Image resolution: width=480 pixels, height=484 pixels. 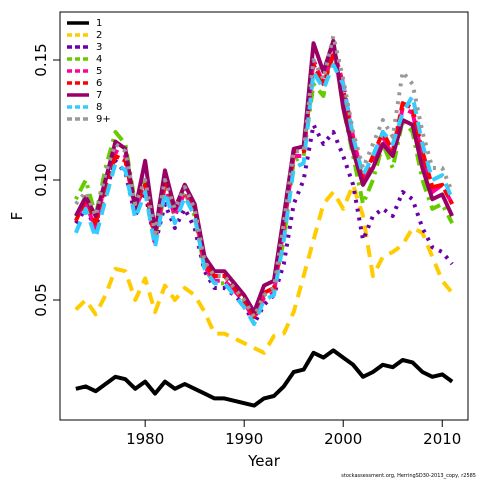 I want to click on x-axis-label: Year, so click(x=264, y=461).